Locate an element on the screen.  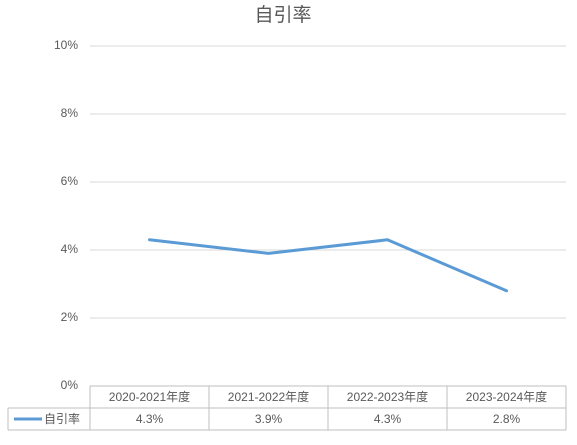
x-tick-label: 2023-2024年度 is located at coordinates (506, 396).